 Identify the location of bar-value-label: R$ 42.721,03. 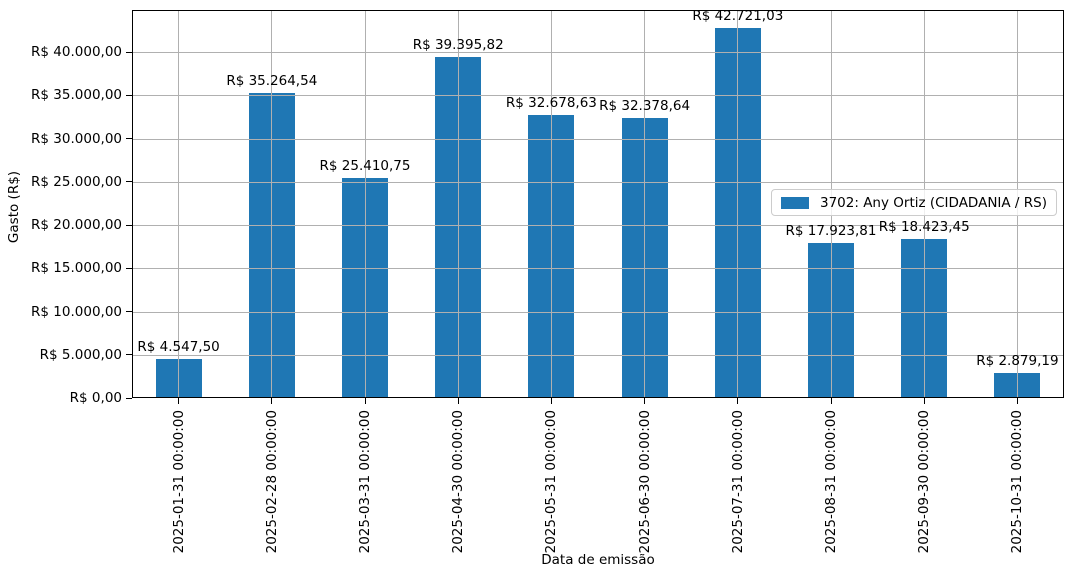
(738, 16).